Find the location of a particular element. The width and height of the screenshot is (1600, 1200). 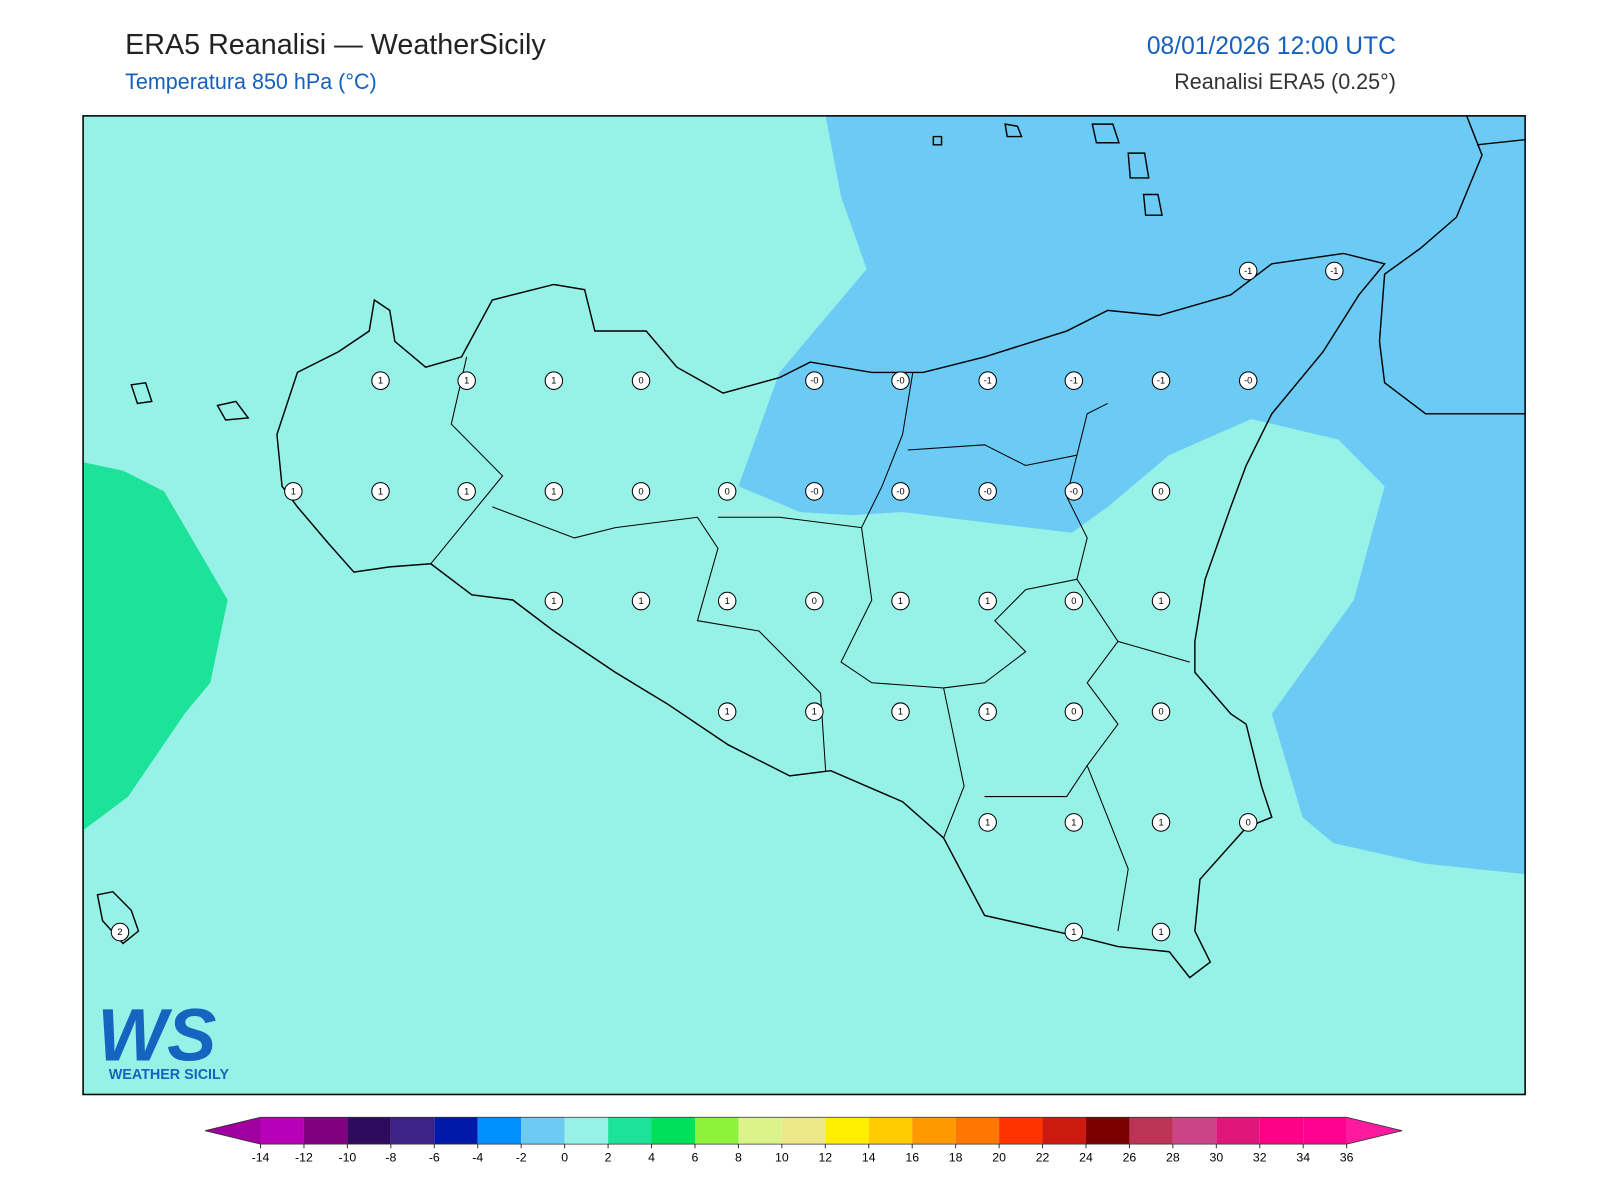

colorbar-tick-label: -10 is located at coordinates (348, 1158).